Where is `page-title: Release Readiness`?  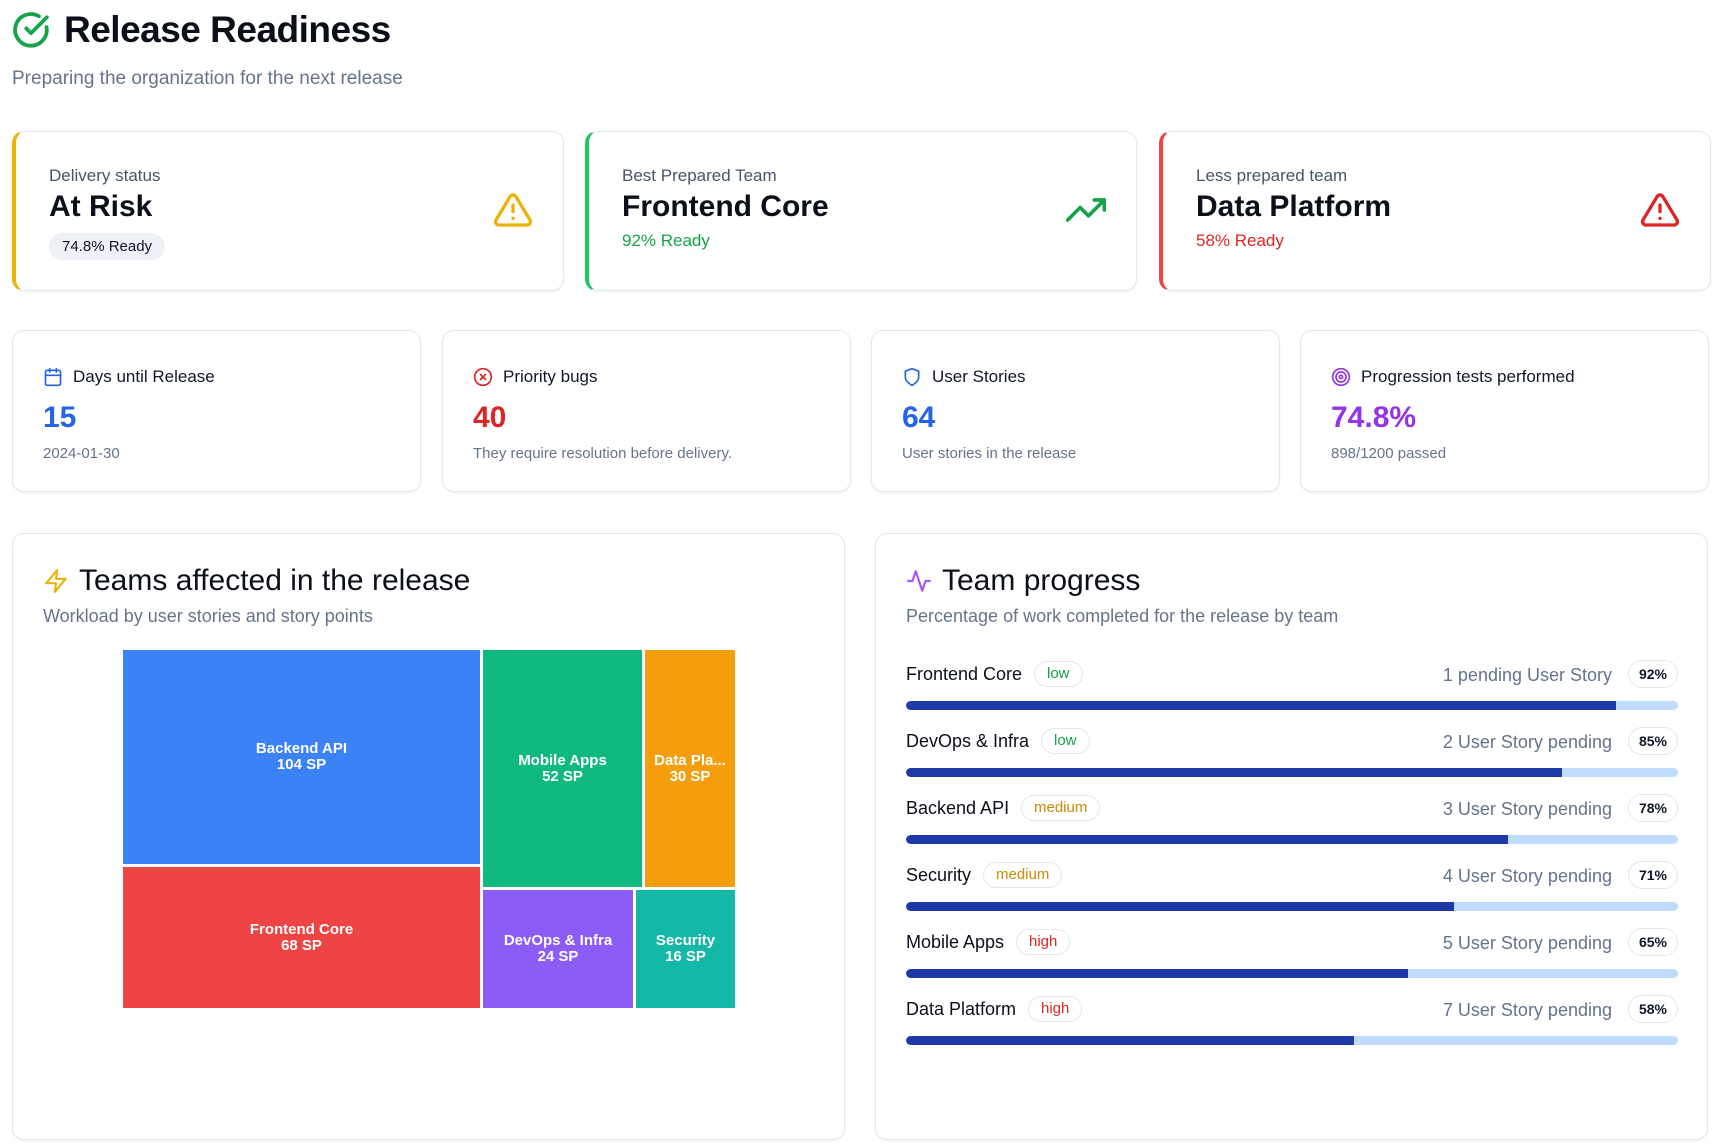 page-title: Release Readiness is located at coordinates (227, 29).